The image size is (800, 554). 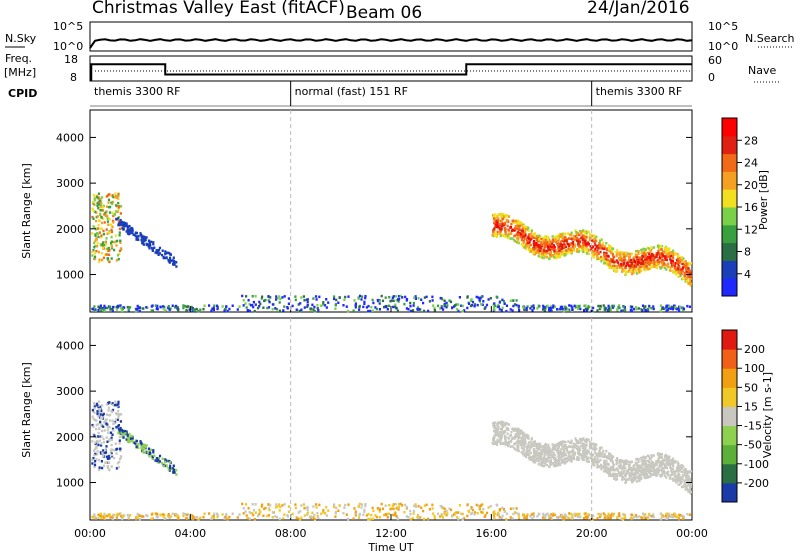 I want to click on cpid-segment-label: themis 3300 RF, so click(x=639, y=91).